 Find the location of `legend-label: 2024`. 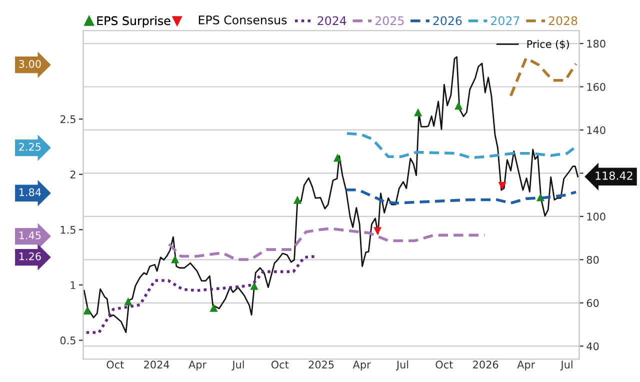

legend-label: 2024 is located at coordinates (332, 21).